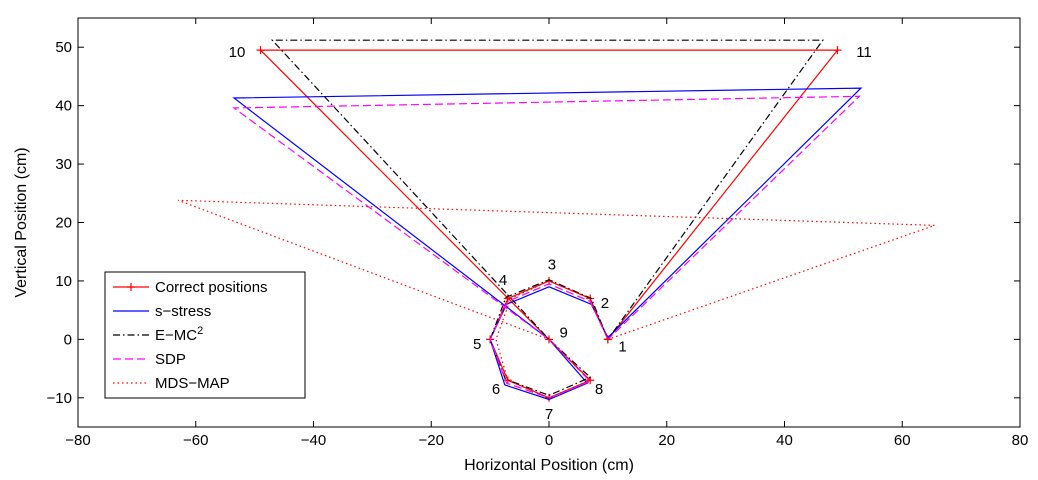 This screenshot has width=1038, height=480. Describe the element at coordinates (192, 383) in the screenshot. I see `legend-label-5: MDS−MAP` at that location.